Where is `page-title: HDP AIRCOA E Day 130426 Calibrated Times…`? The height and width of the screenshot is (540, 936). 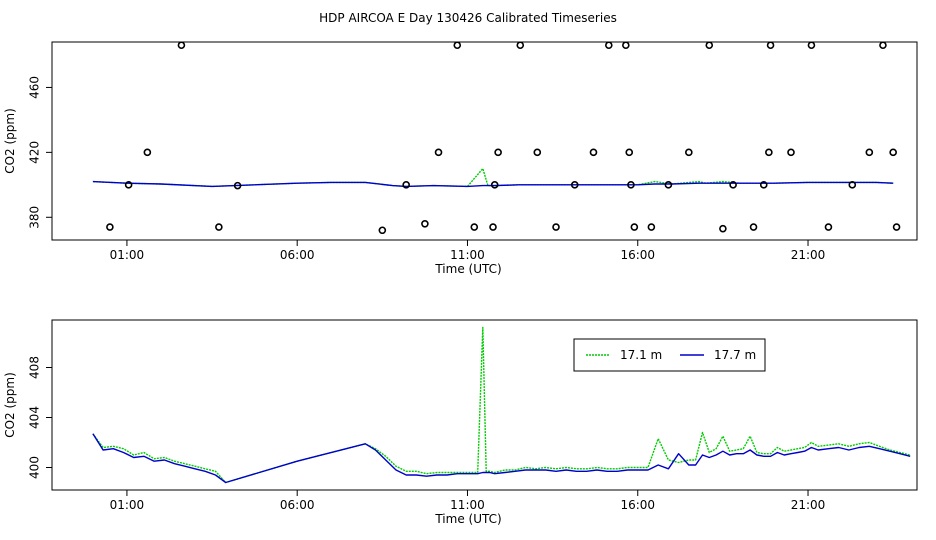
page-title: HDP AIRCOA E Day 130426 Calibrated Times… is located at coordinates (468, 18).